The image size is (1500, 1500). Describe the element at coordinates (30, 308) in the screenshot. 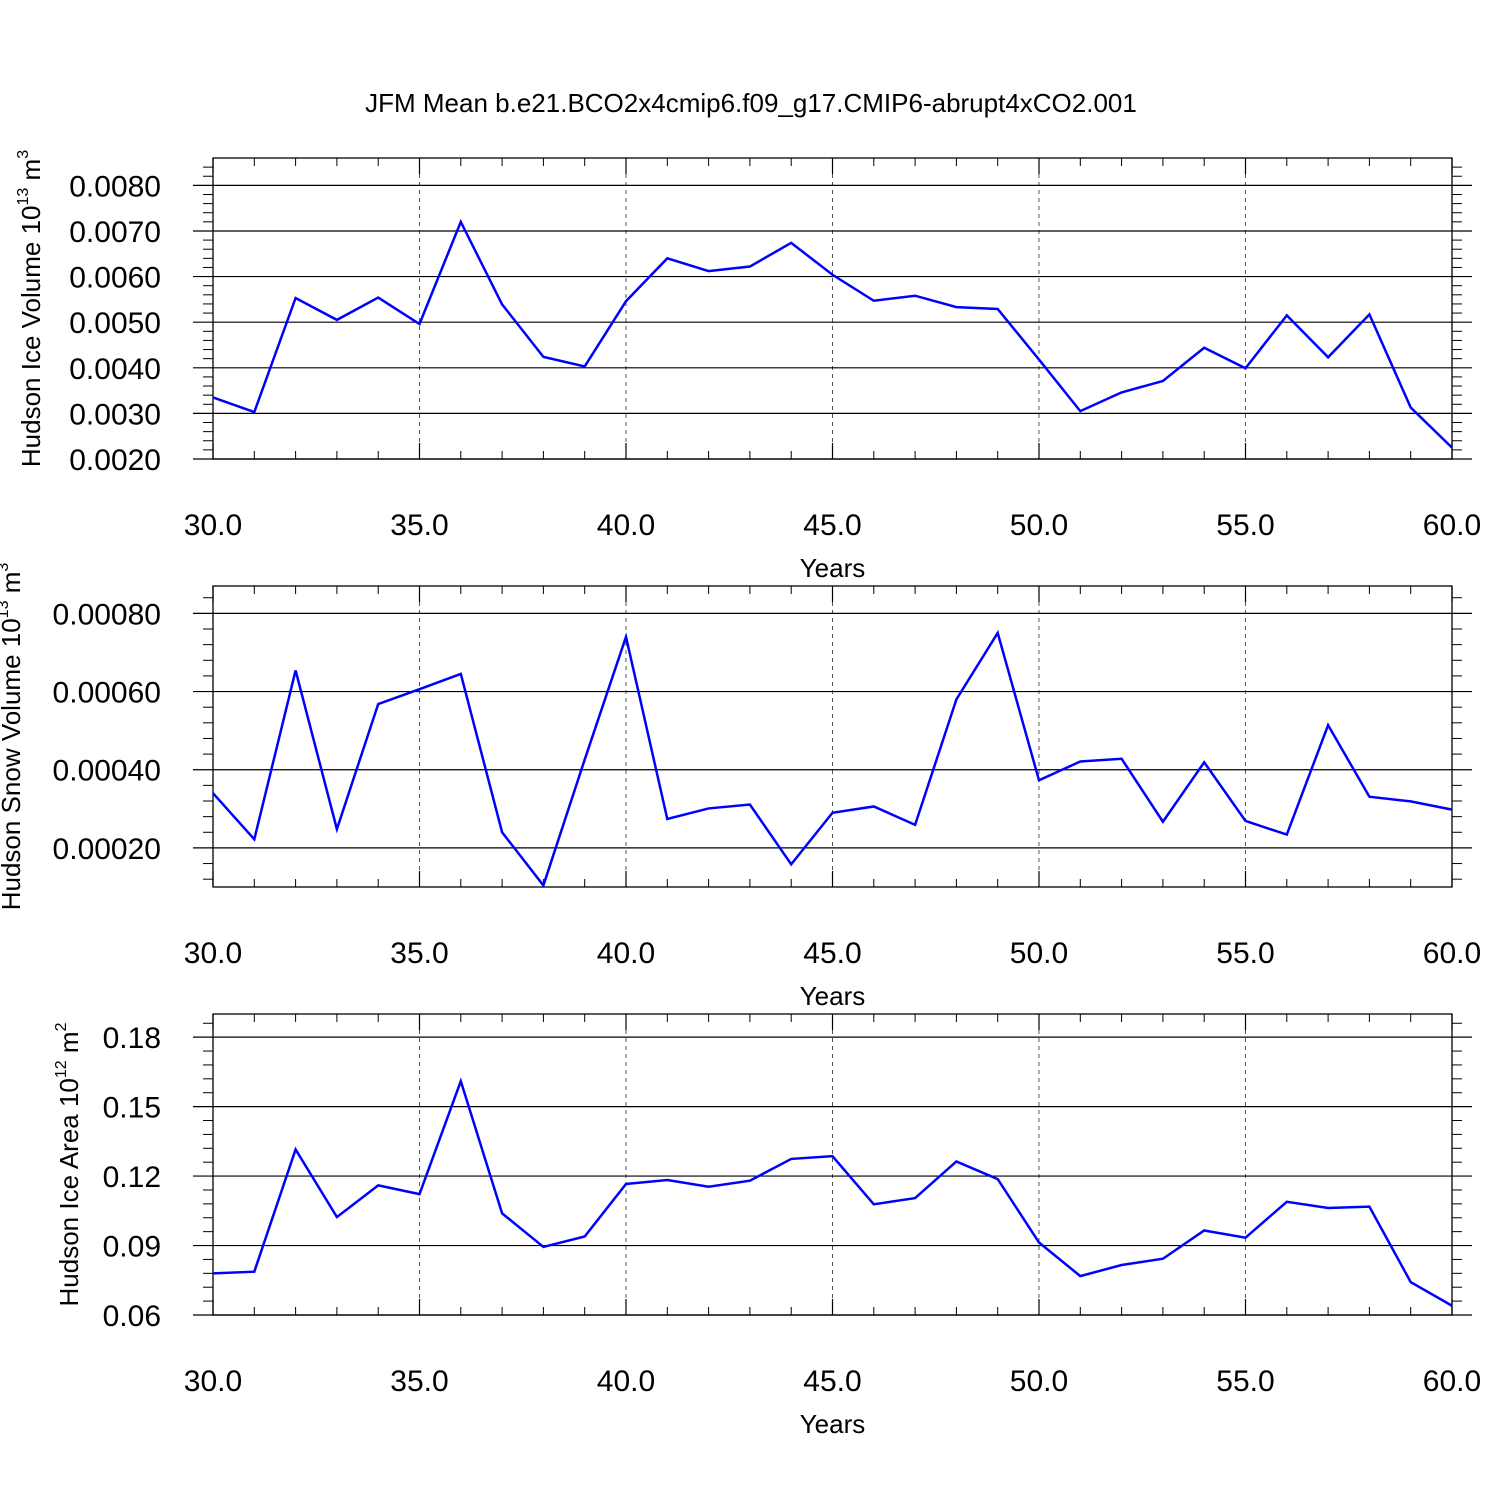

I see `y-axis-title: Hudson Ice Volume 1013 m3` at that location.